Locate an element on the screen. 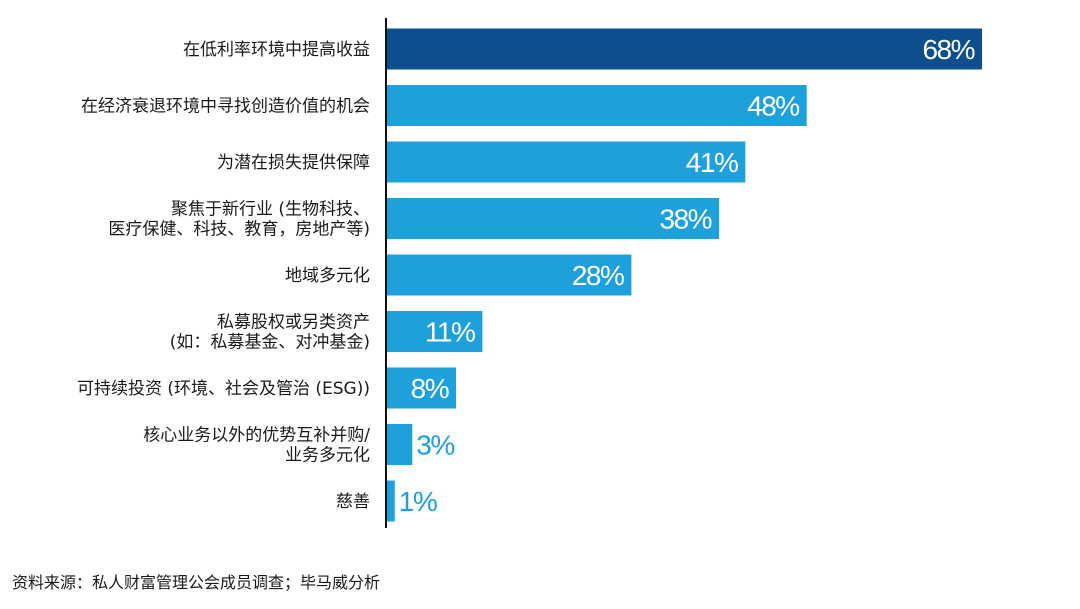 The image size is (1080, 609). value-label-7: 8% is located at coordinates (430, 388).